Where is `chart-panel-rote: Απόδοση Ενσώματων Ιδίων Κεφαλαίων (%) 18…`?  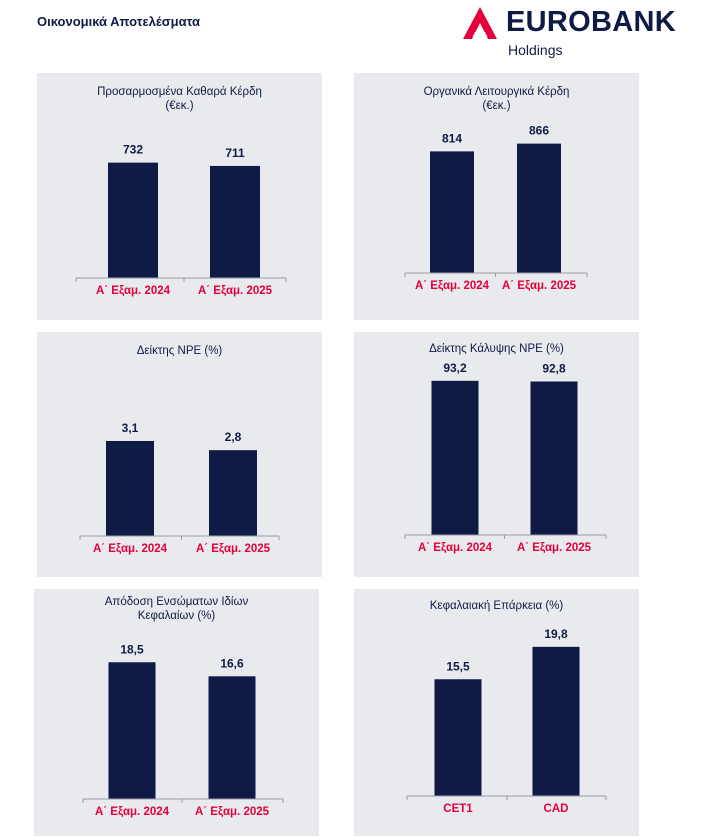 chart-panel-rote: Απόδοση Ενσώματων Ιδίων Κεφαλαίων (%) 18… is located at coordinates (176, 712).